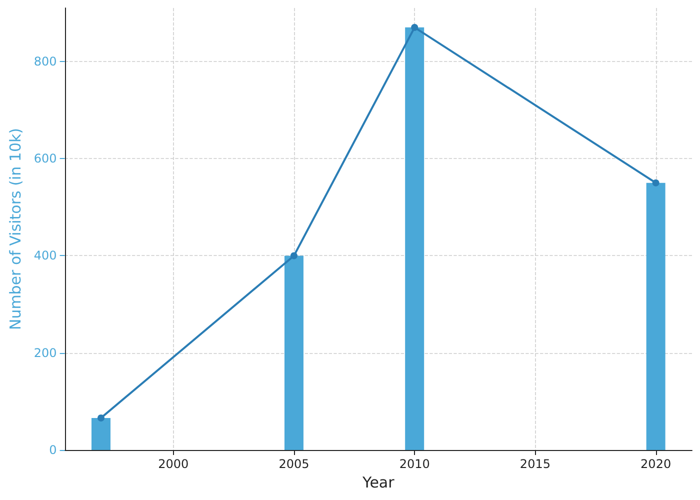  I want to click on y-tick-label: 0, so click(53, 450).